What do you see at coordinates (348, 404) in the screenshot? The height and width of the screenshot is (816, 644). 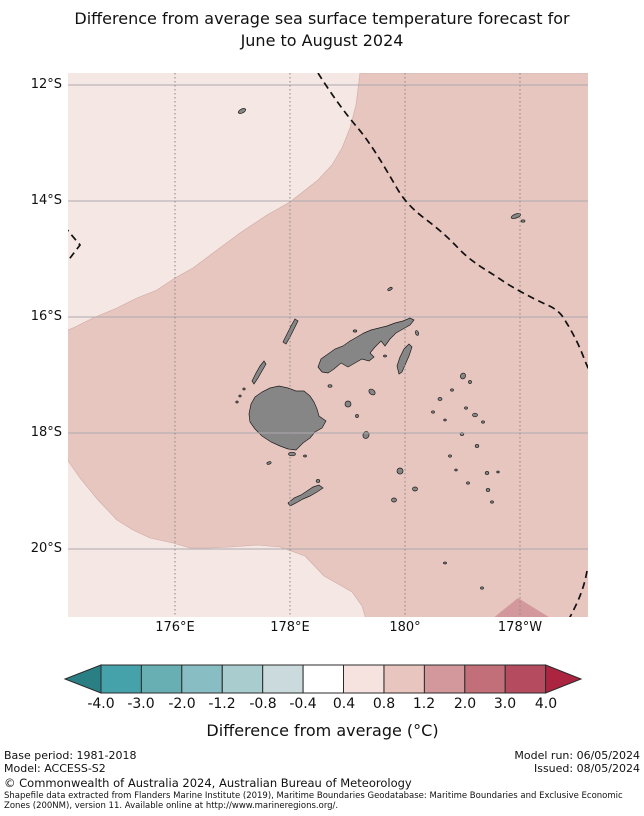 I see `island-ovalau` at bounding box center [348, 404].